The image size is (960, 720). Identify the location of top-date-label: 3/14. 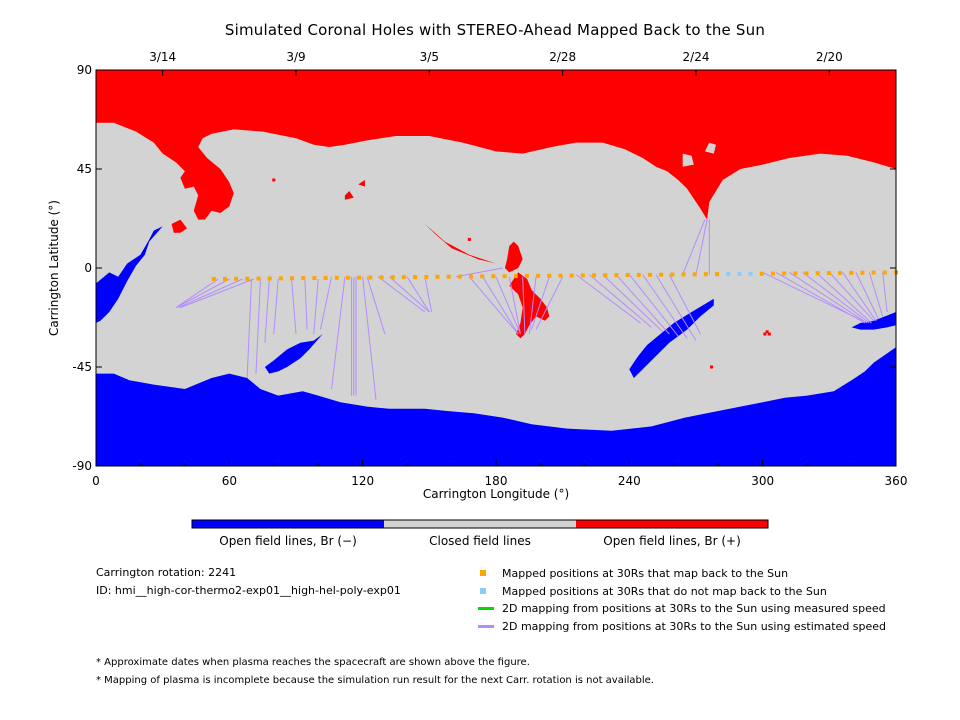
(162, 57).